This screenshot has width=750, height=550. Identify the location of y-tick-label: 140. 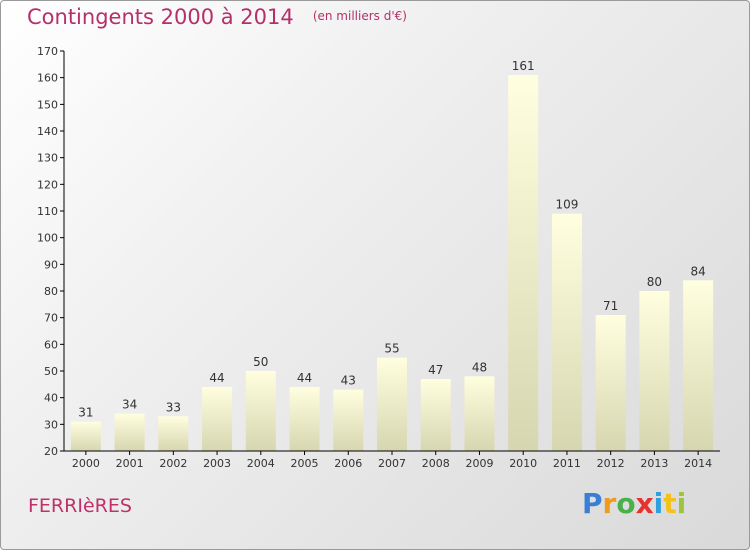
(47, 131).